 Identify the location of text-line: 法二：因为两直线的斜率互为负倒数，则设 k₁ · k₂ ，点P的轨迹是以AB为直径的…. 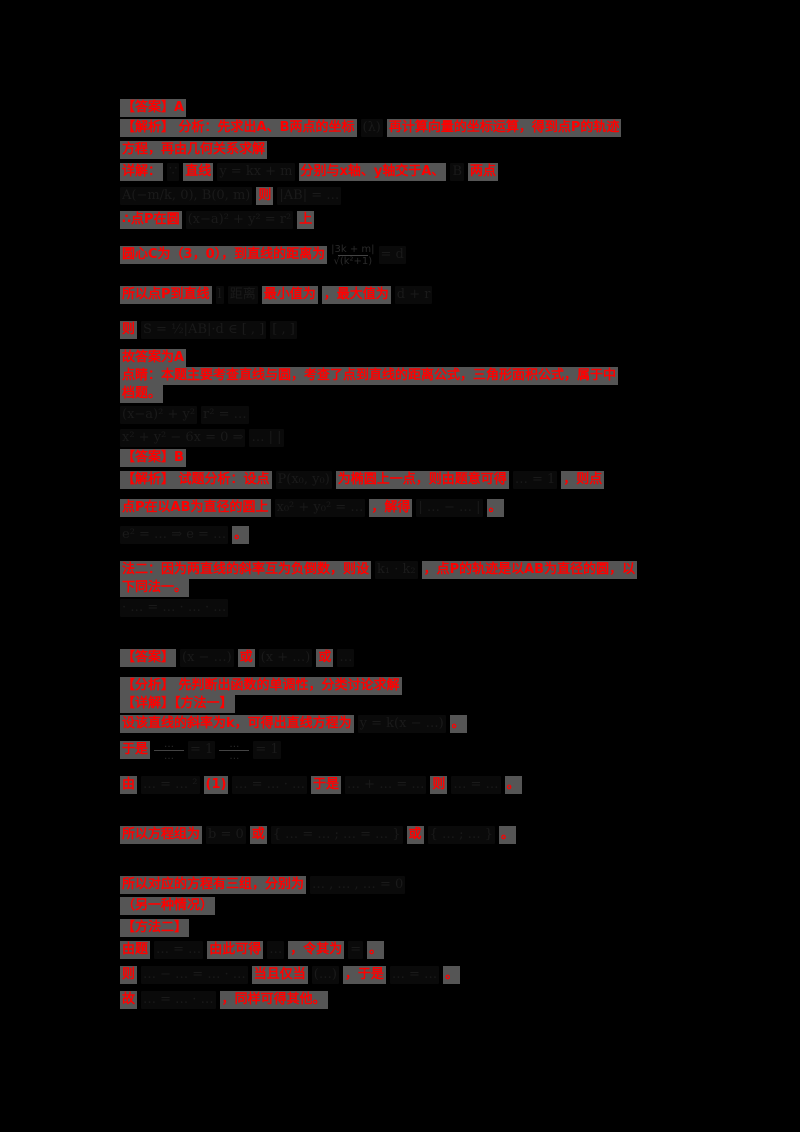
(379, 570).